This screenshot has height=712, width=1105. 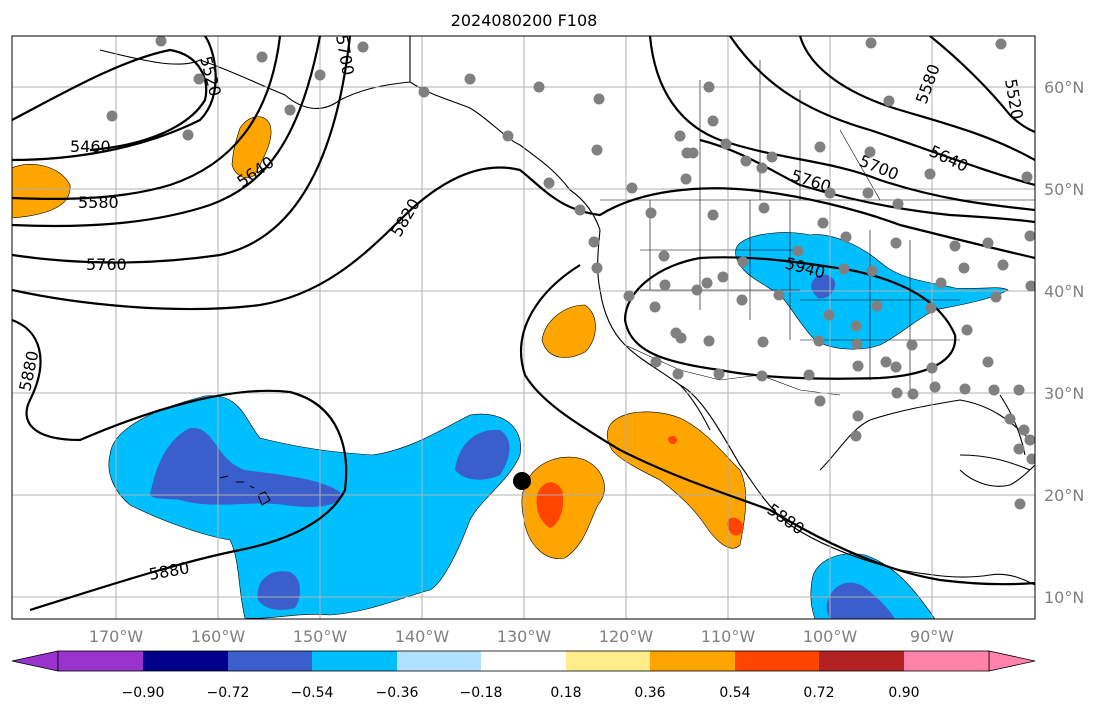 I want to click on contour-5580-east, so click(x=916, y=98).